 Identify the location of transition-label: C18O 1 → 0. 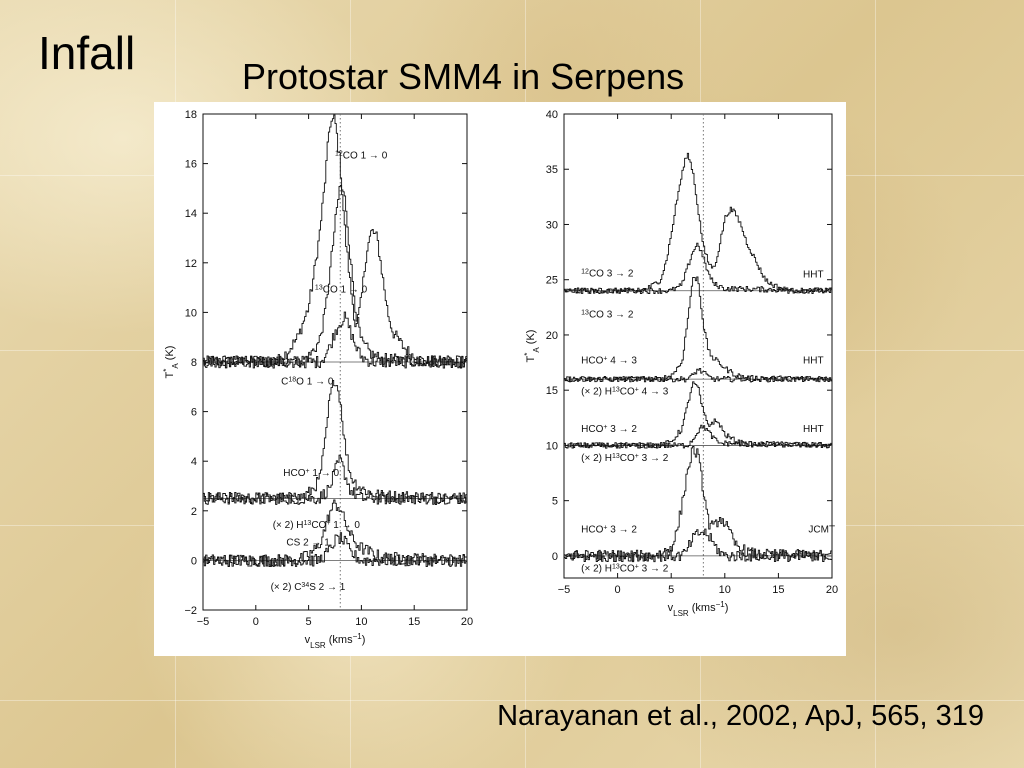
(307, 382).